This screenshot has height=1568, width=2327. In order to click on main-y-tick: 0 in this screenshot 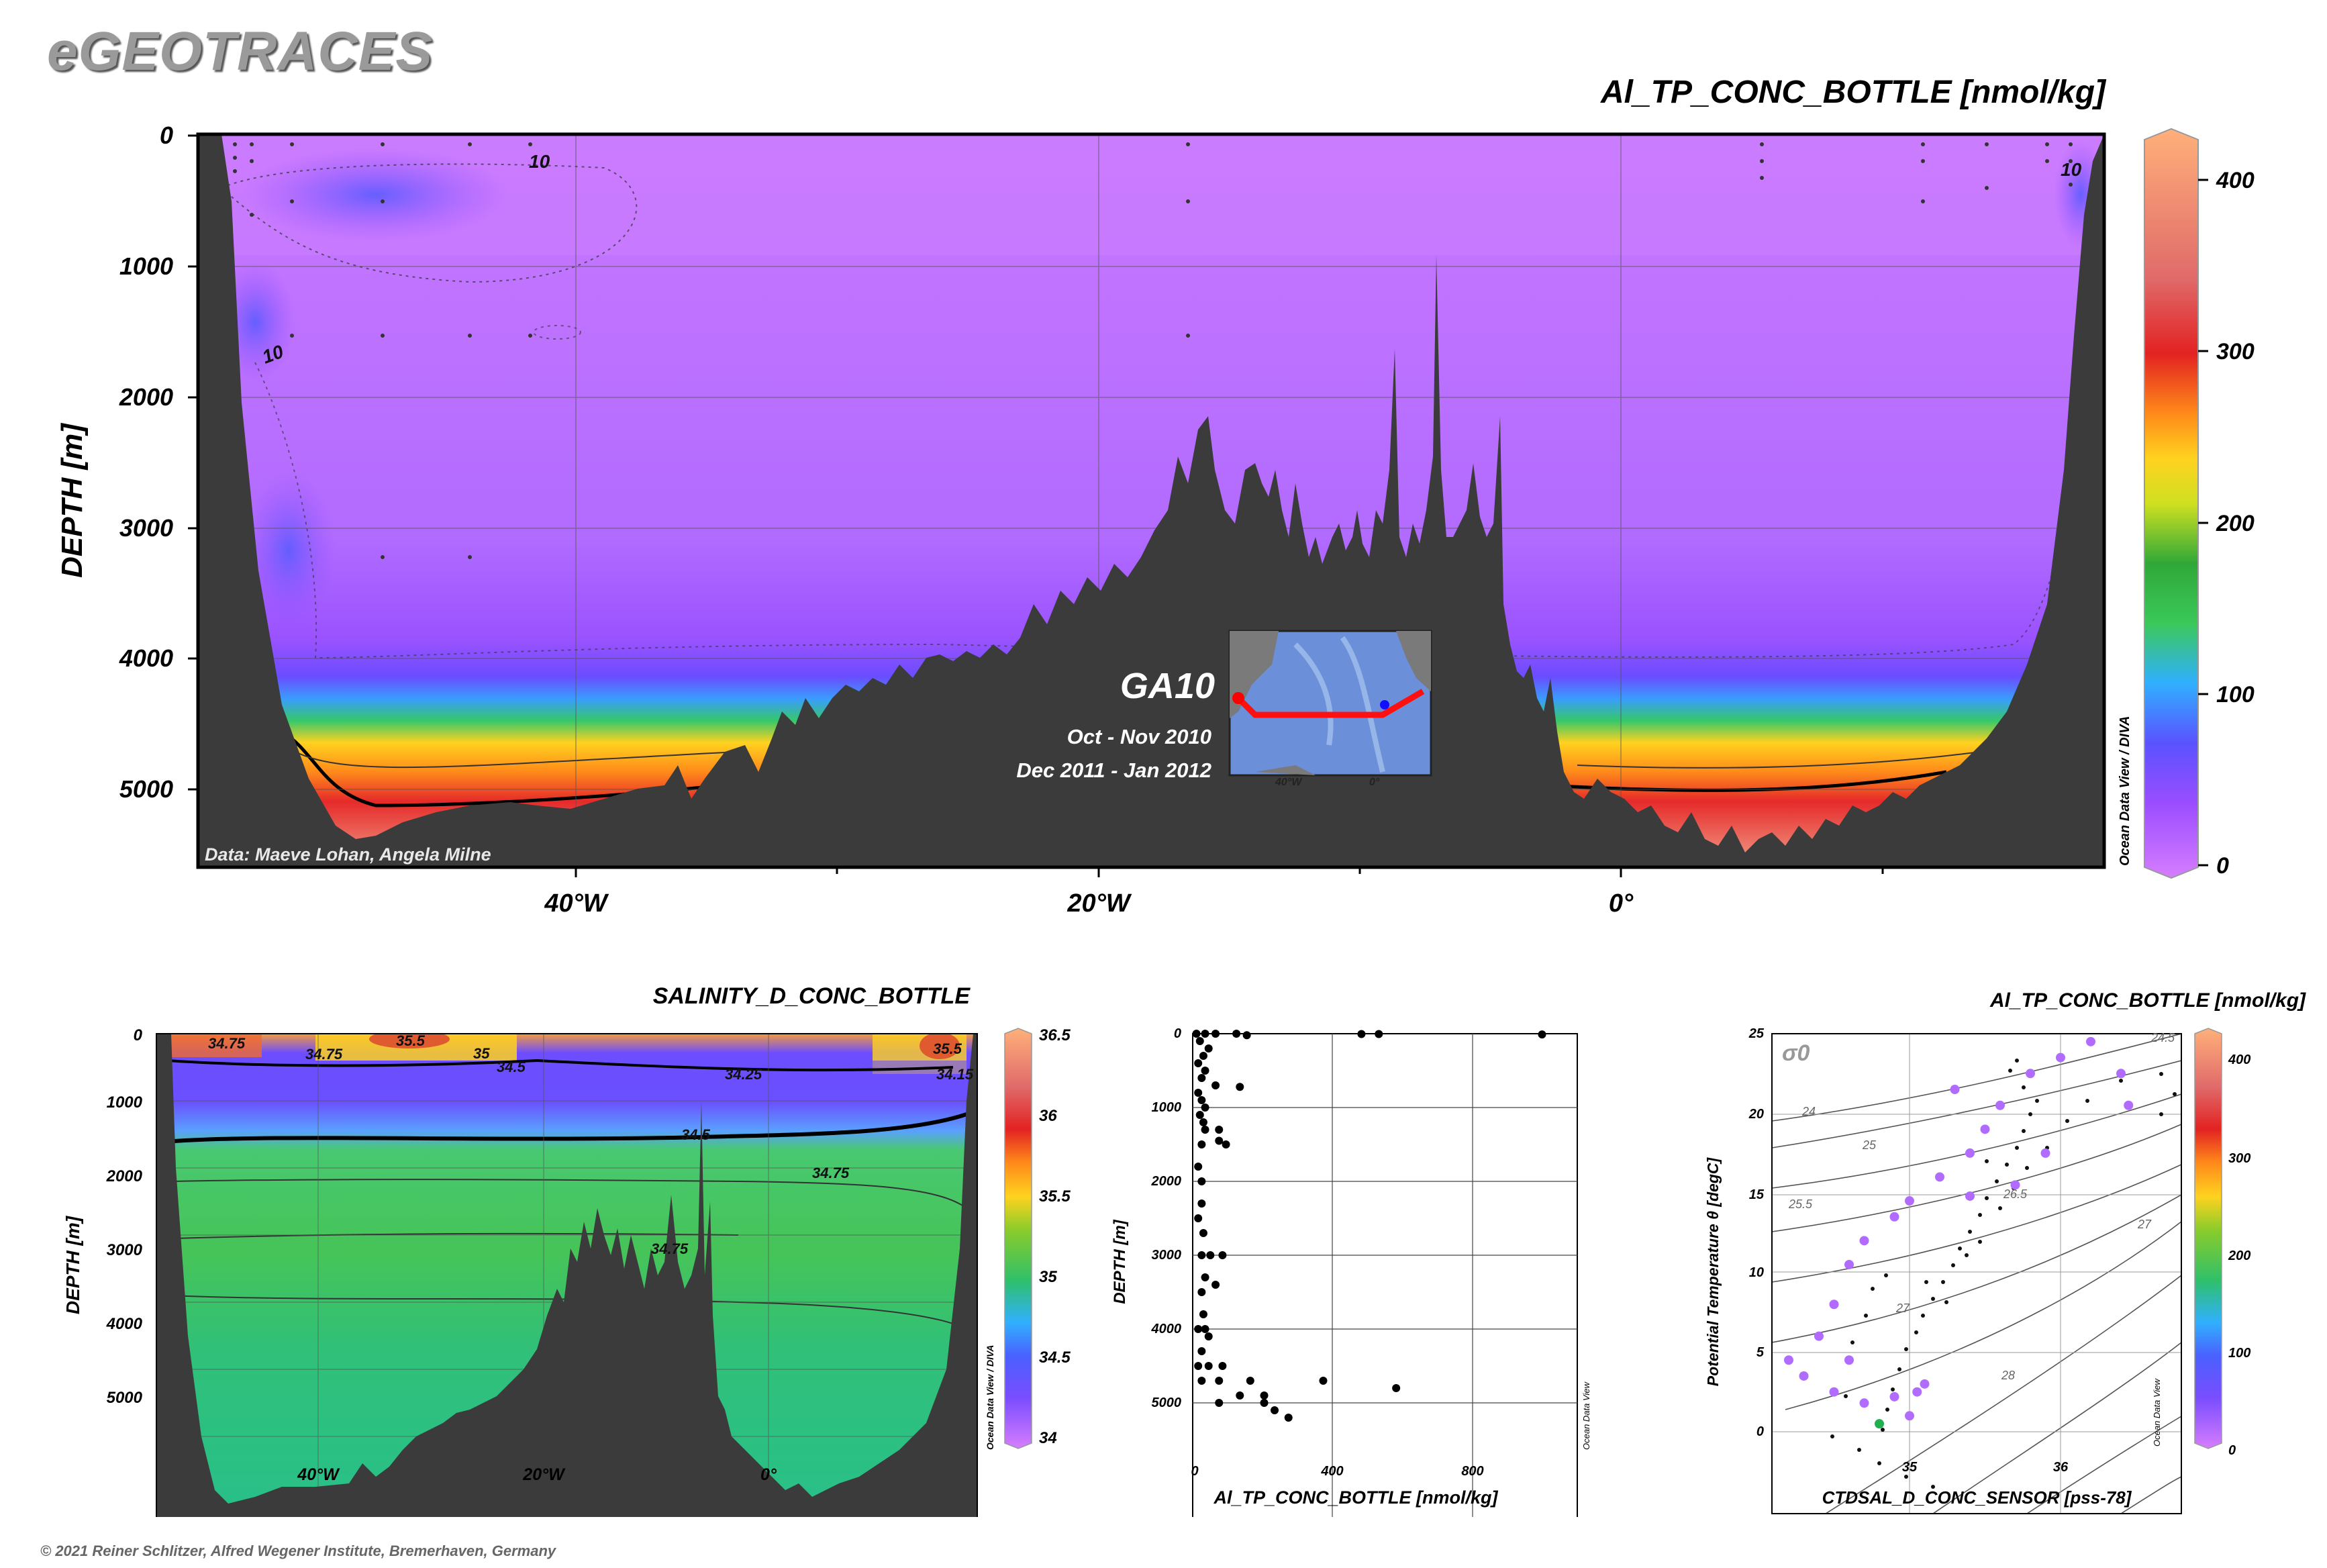, I will do `click(166, 135)`.